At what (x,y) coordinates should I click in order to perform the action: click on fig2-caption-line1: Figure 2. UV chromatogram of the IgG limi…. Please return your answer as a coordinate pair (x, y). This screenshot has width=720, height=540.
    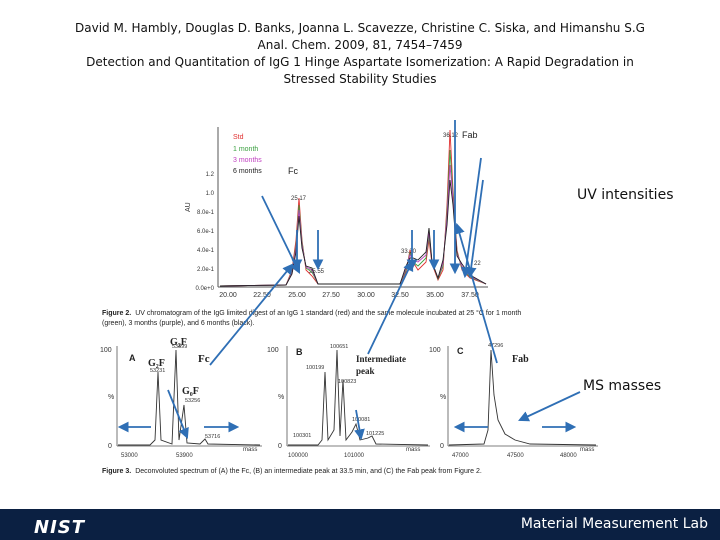
    Looking at the image, I should click on (311, 313).